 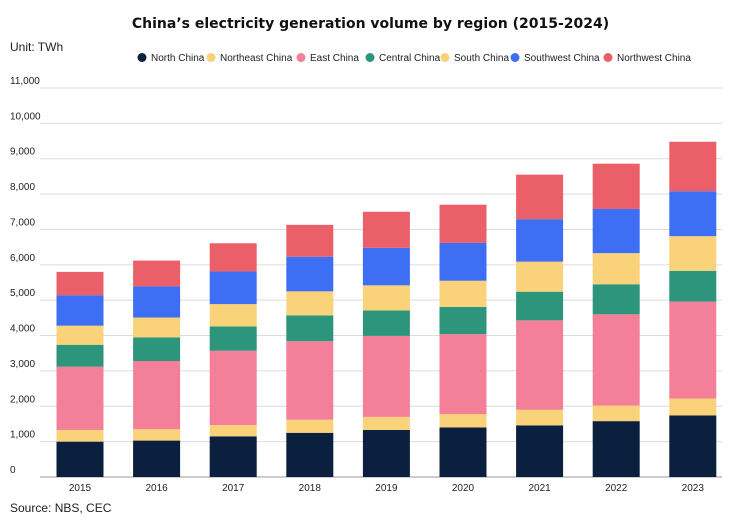 I want to click on x-tick-label: 2018, so click(x=310, y=488).